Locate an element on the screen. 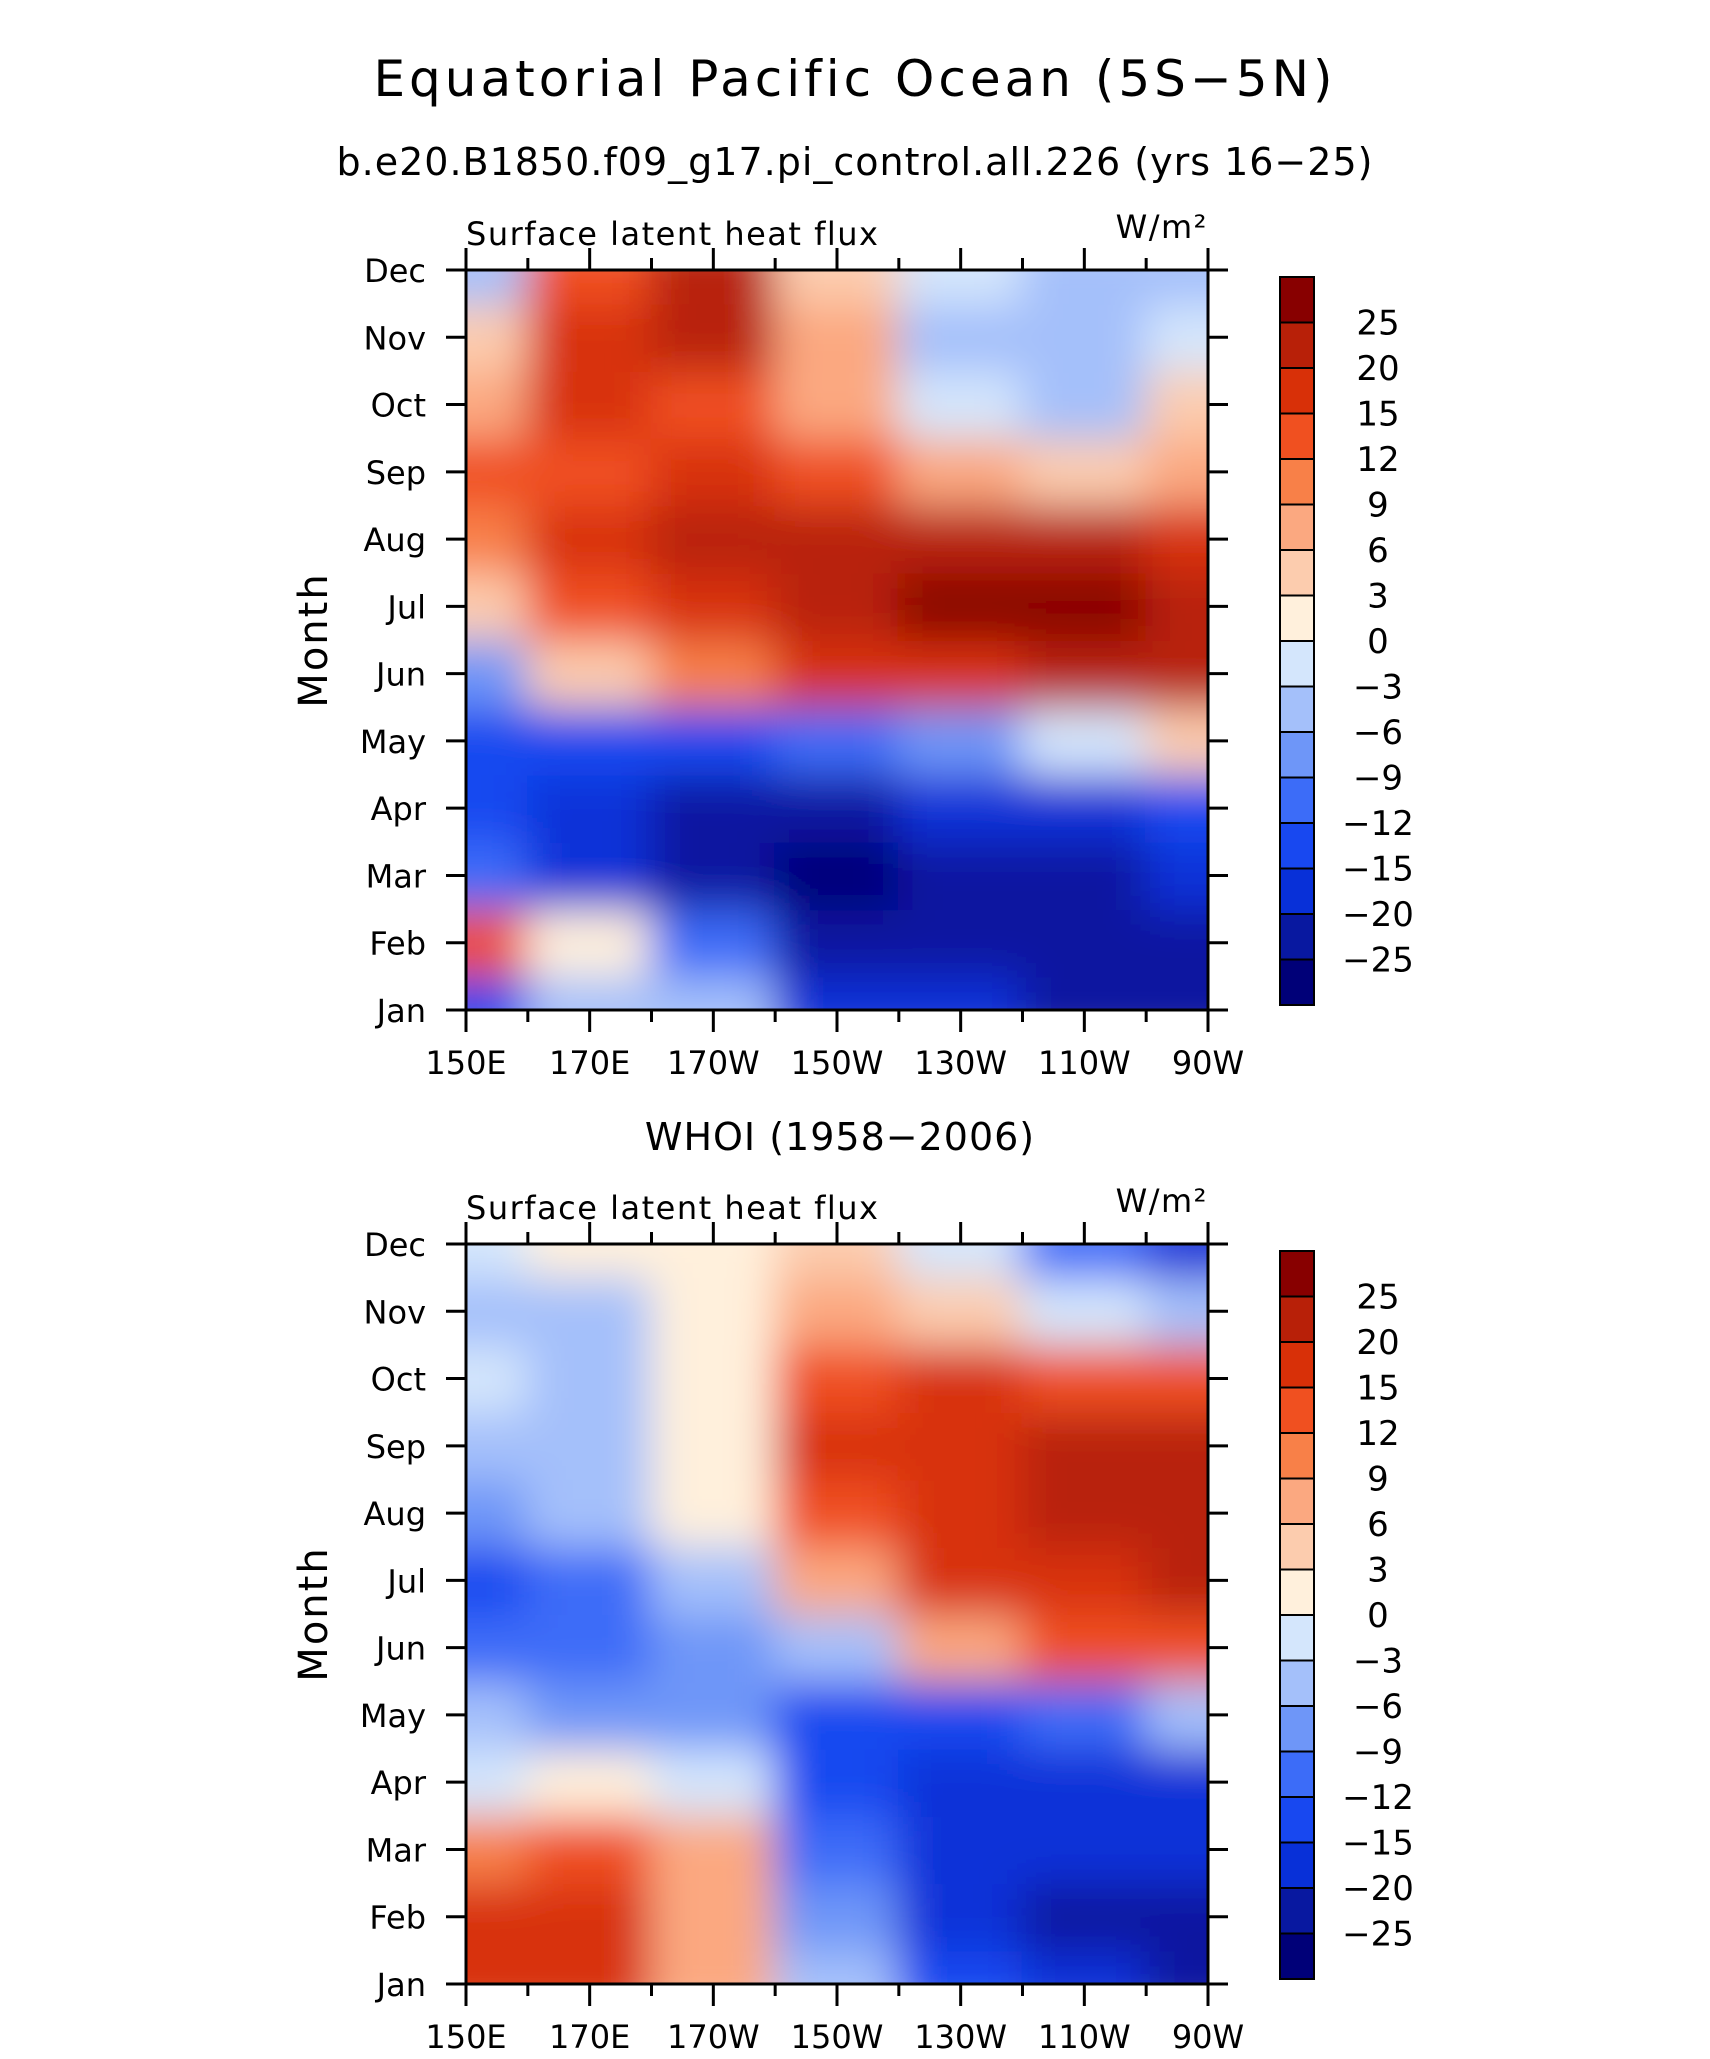 This screenshot has height=2059, width=1710. colorbar-label: −25 is located at coordinates (1378, 961).